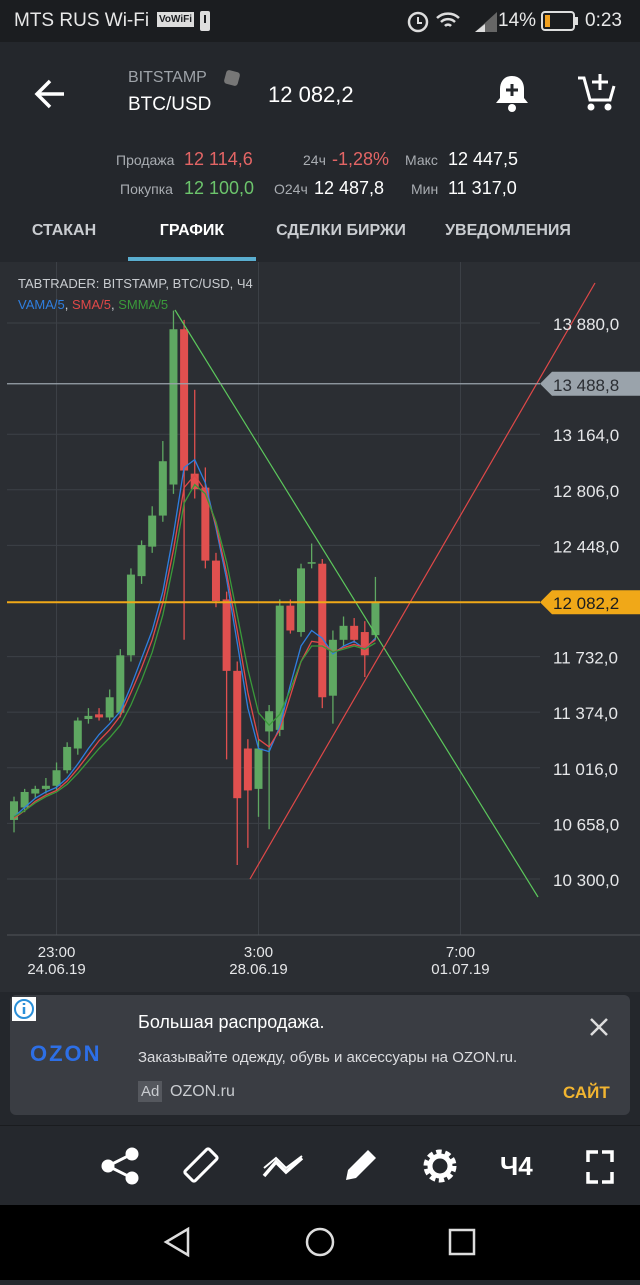 Image resolution: width=640 pixels, height=1285 pixels. I want to click on y-tick-label: 11 016,0, so click(585, 769).